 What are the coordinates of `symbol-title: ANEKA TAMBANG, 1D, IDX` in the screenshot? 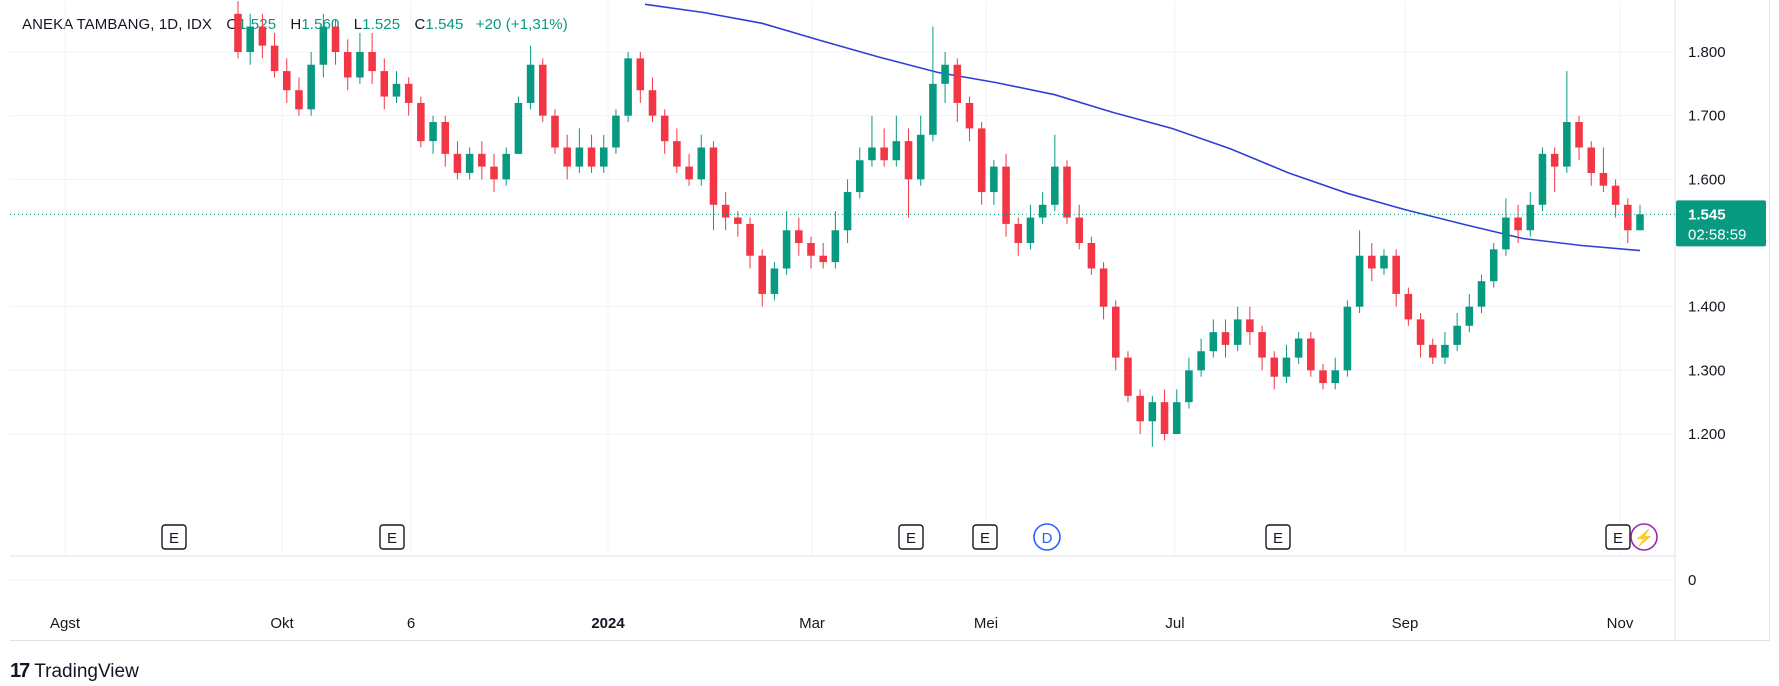 It's located at (117, 24).